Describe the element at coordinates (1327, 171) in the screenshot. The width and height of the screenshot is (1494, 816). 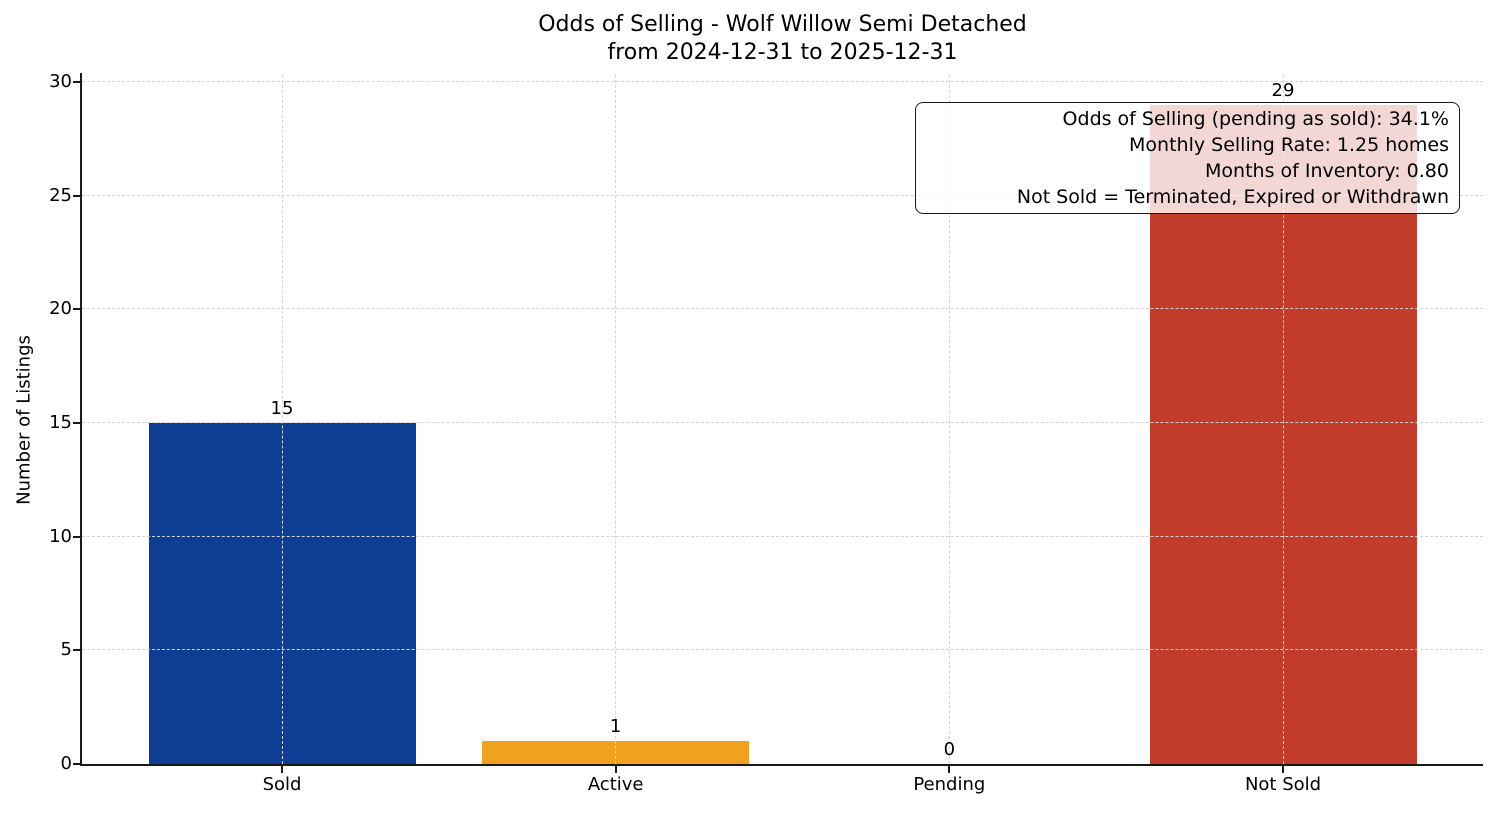
I see `annotation-line-inventory: Months of Inventory: 0.80` at that location.